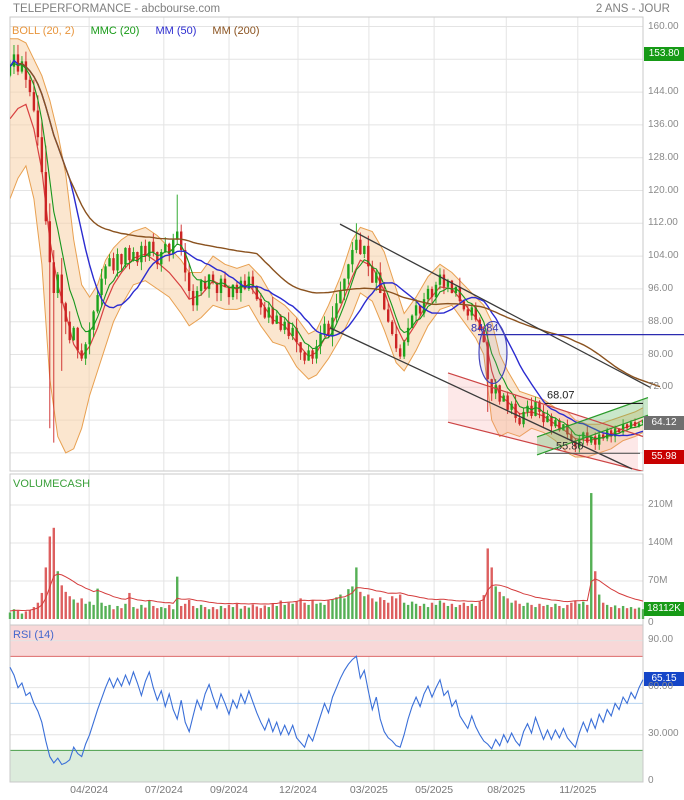  Describe the element at coordinates (632, 9) in the screenshot. I see `timeframe-label: 2 ANS - JOUR` at that location.